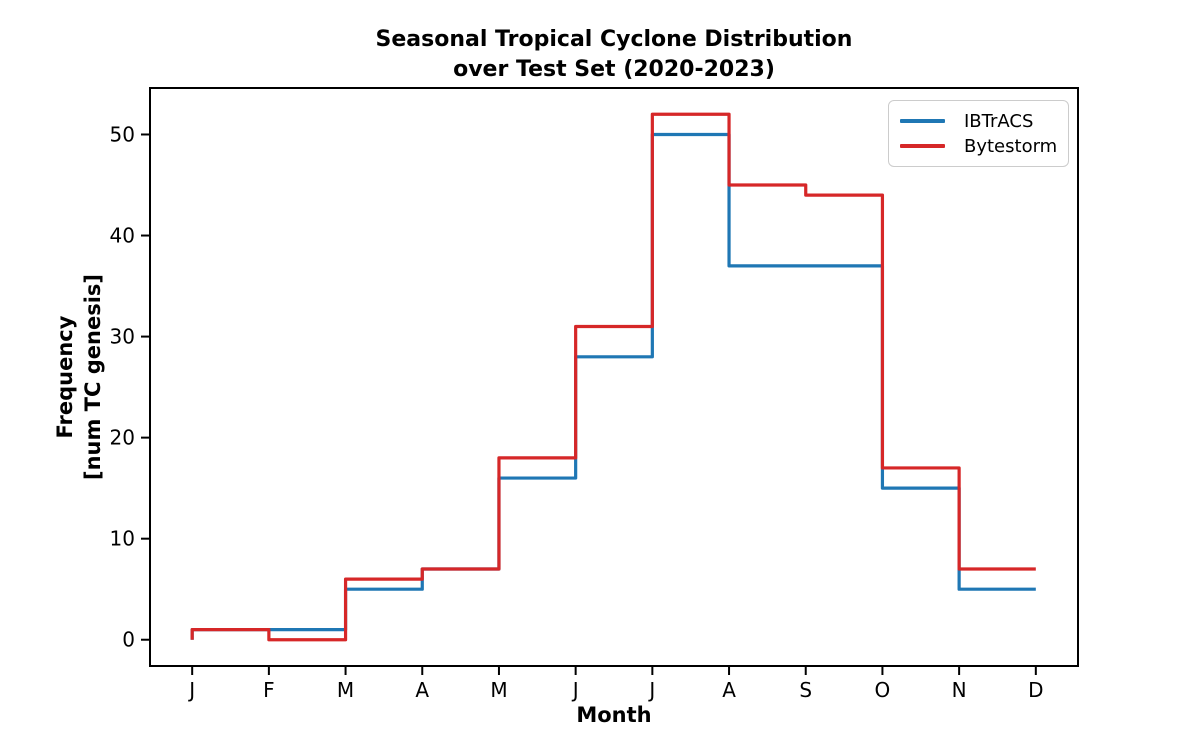  What do you see at coordinates (1035, 690) in the screenshot?
I see `x-tick-label: D` at bounding box center [1035, 690].